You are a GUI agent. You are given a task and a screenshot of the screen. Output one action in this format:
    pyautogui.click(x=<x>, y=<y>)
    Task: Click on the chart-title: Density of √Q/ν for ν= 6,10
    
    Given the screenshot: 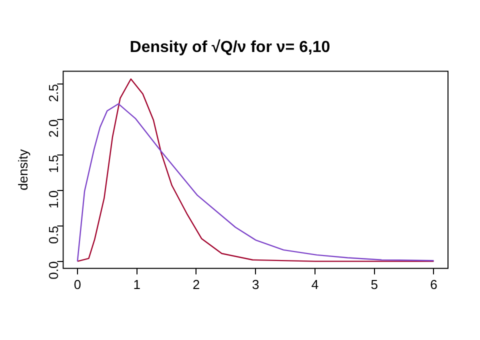 What is the action you would take?
    pyautogui.click(x=230, y=47)
    